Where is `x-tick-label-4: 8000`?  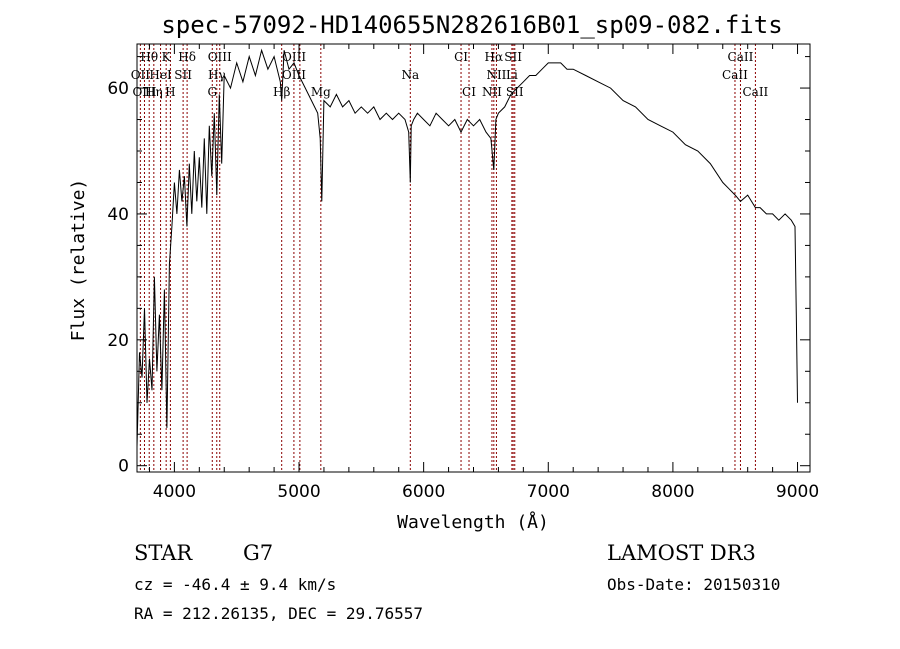 x-tick-label-4: 8000 is located at coordinates (672, 492).